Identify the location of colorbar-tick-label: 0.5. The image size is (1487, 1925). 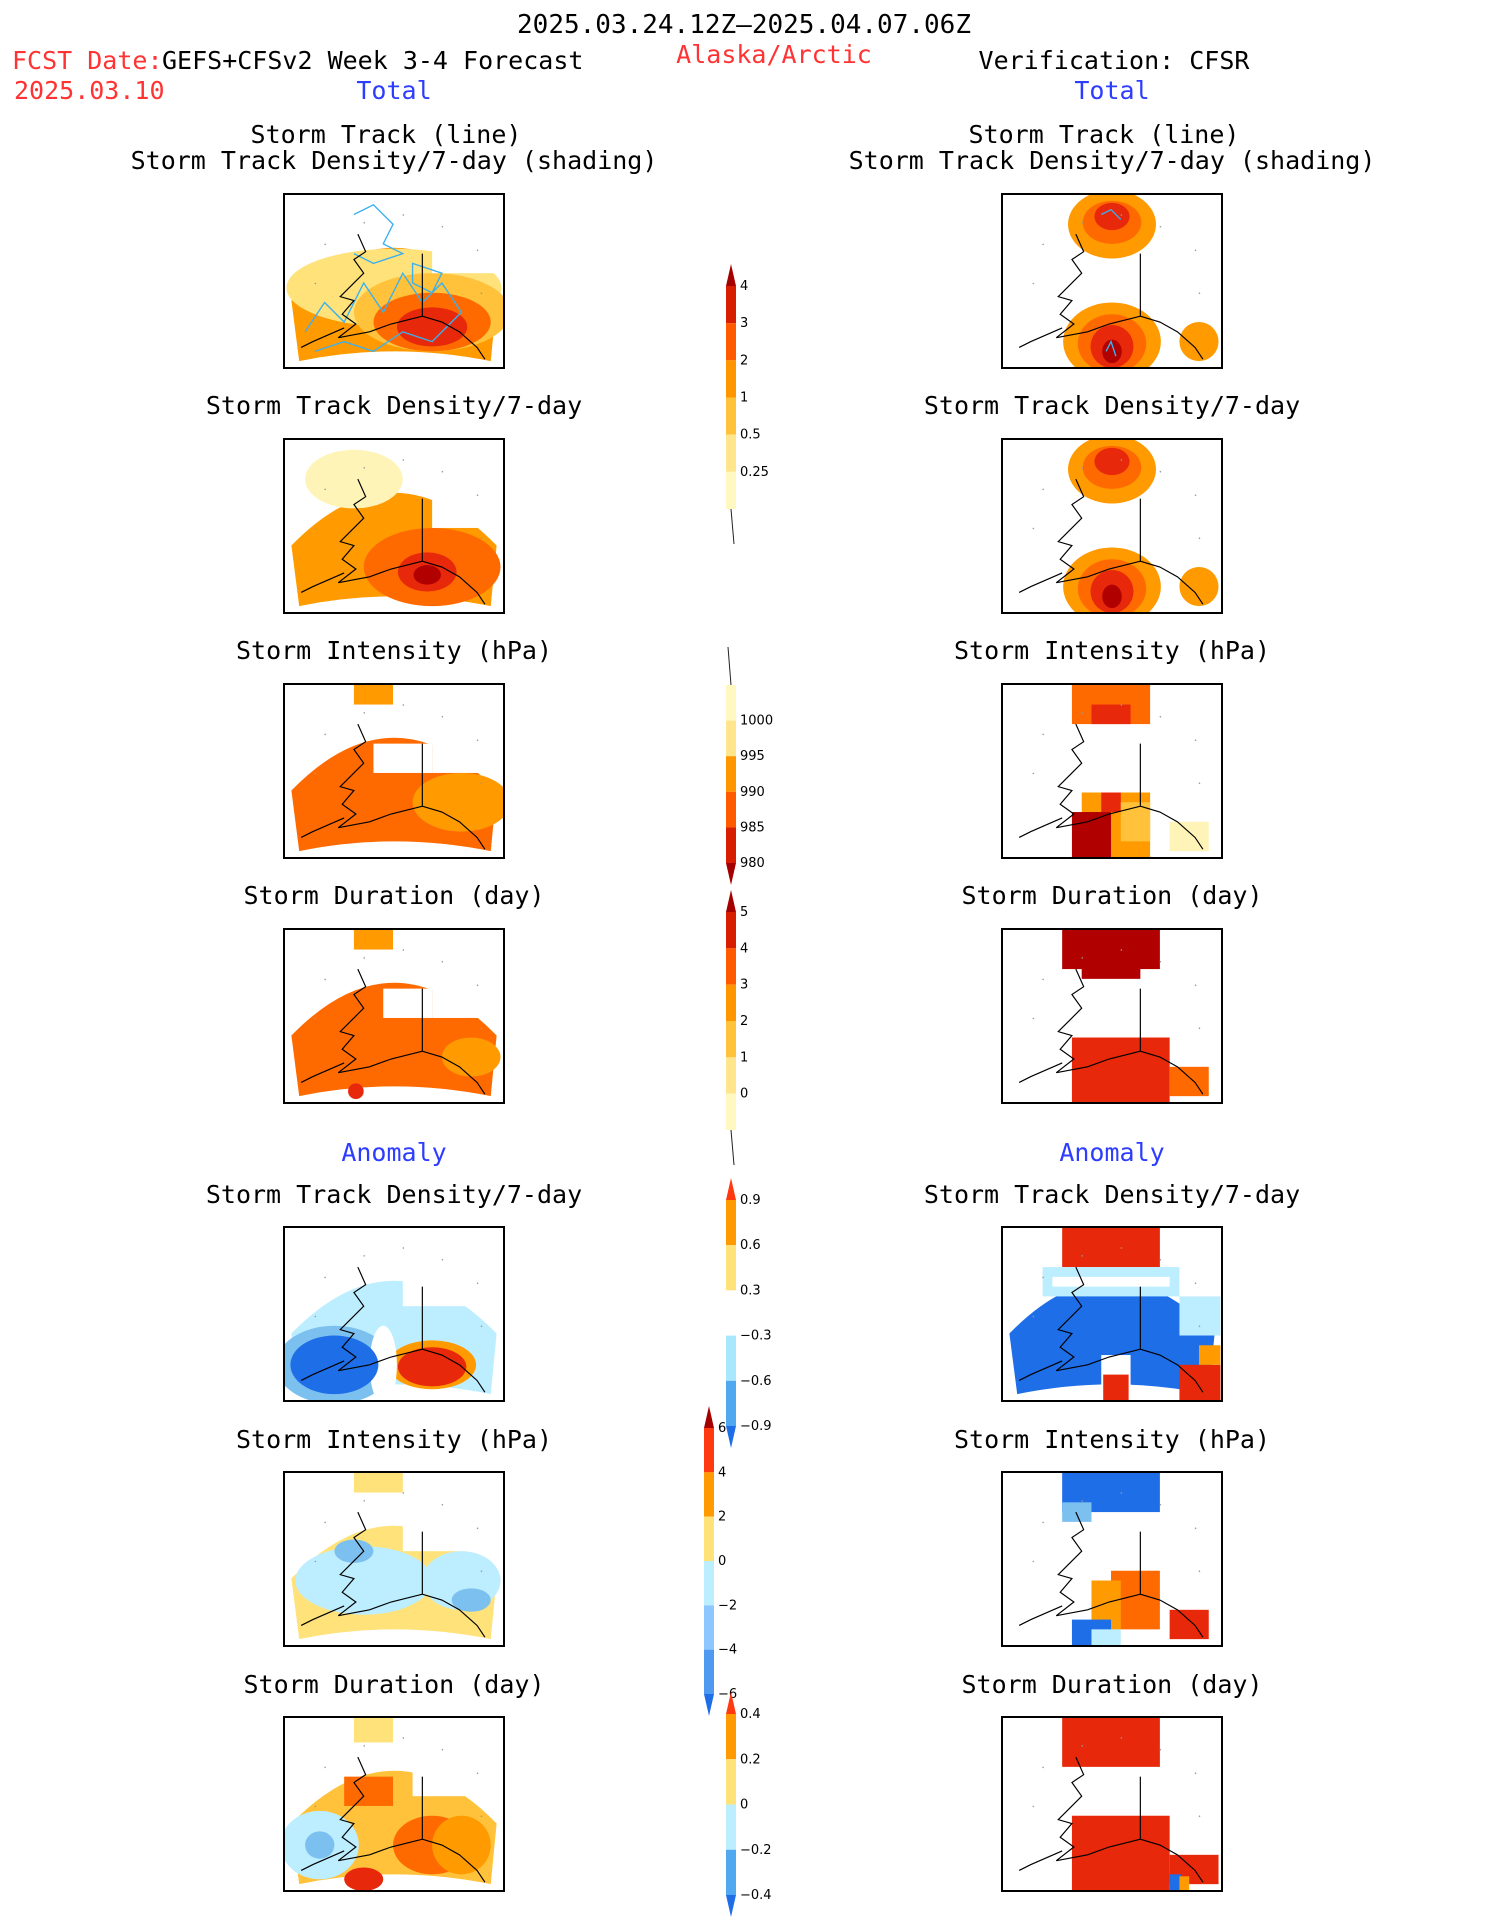
(750, 435).